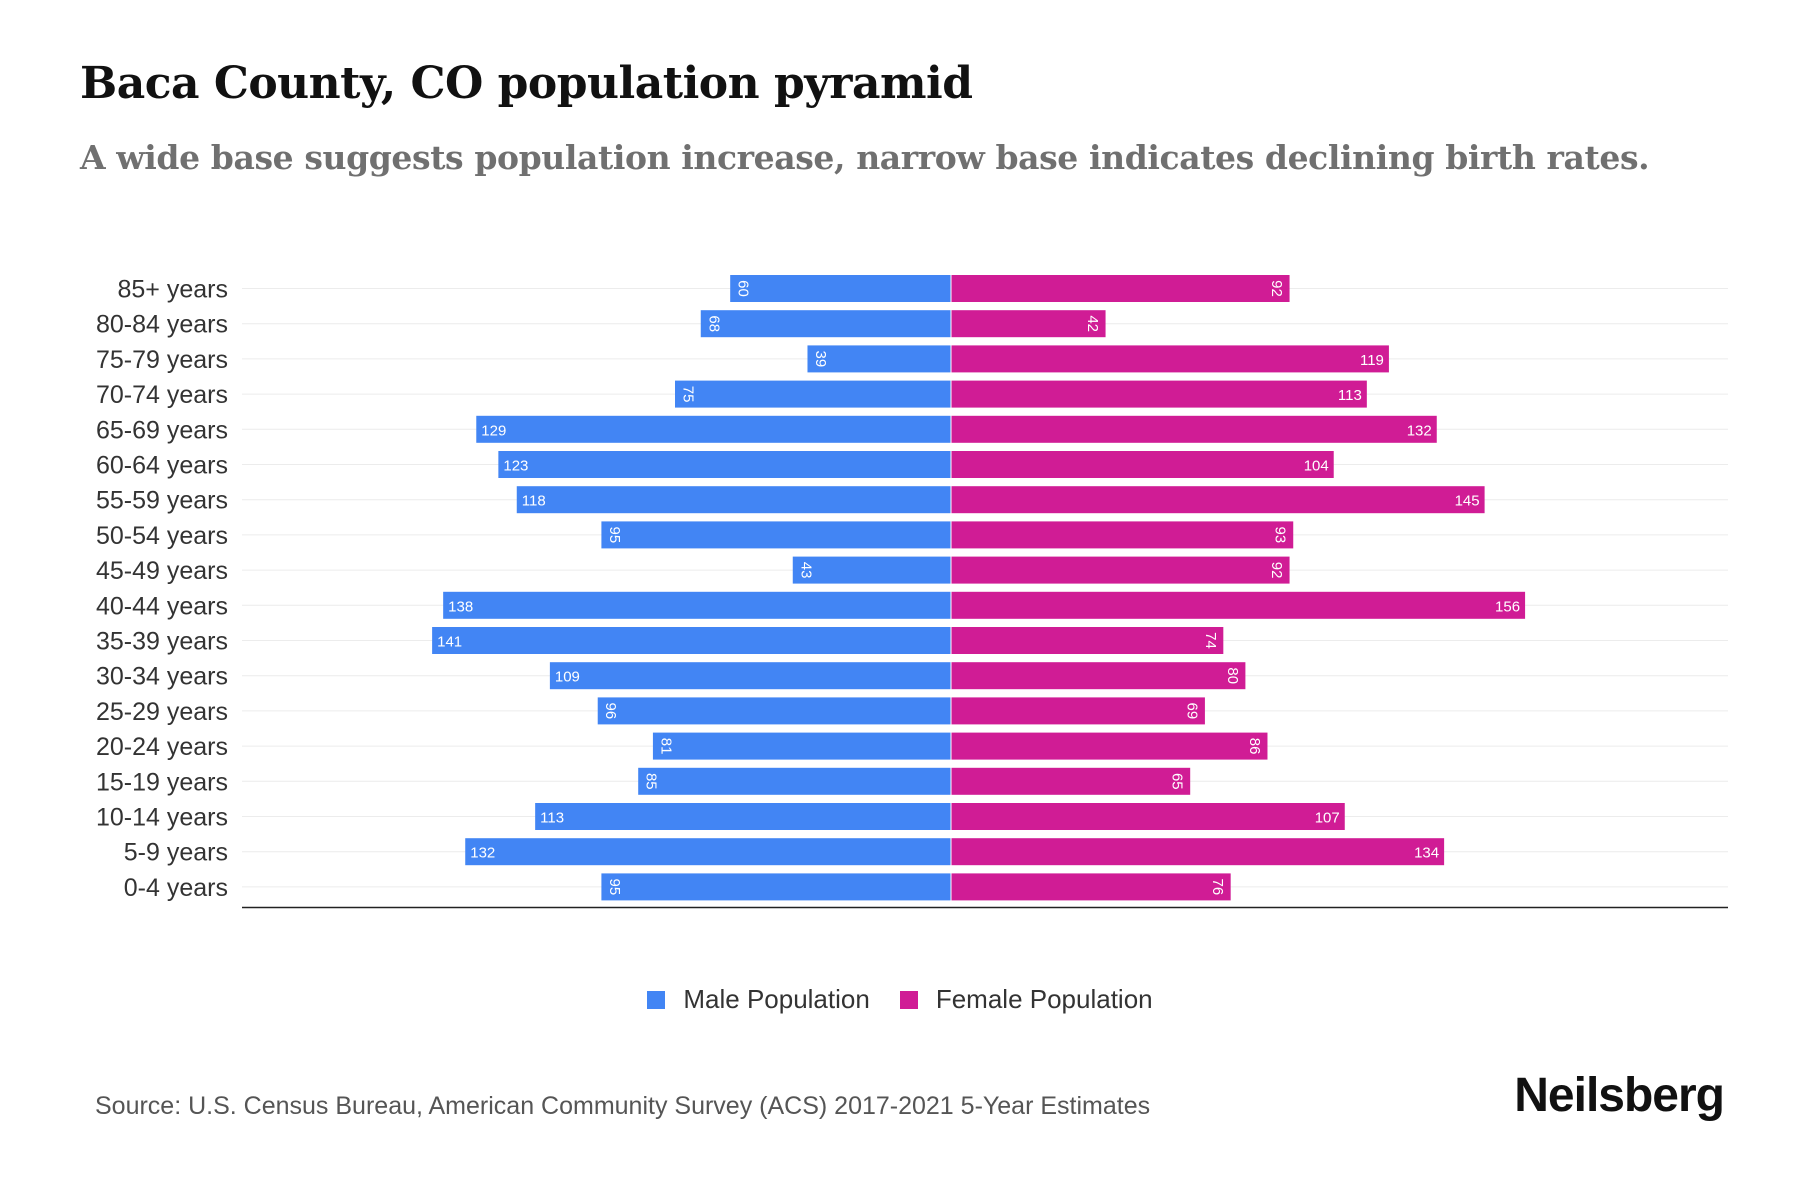  What do you see at coordinates (449, 642) in the screenshot?
I see `male-data-label: 141` at bounding box center [449, 642].